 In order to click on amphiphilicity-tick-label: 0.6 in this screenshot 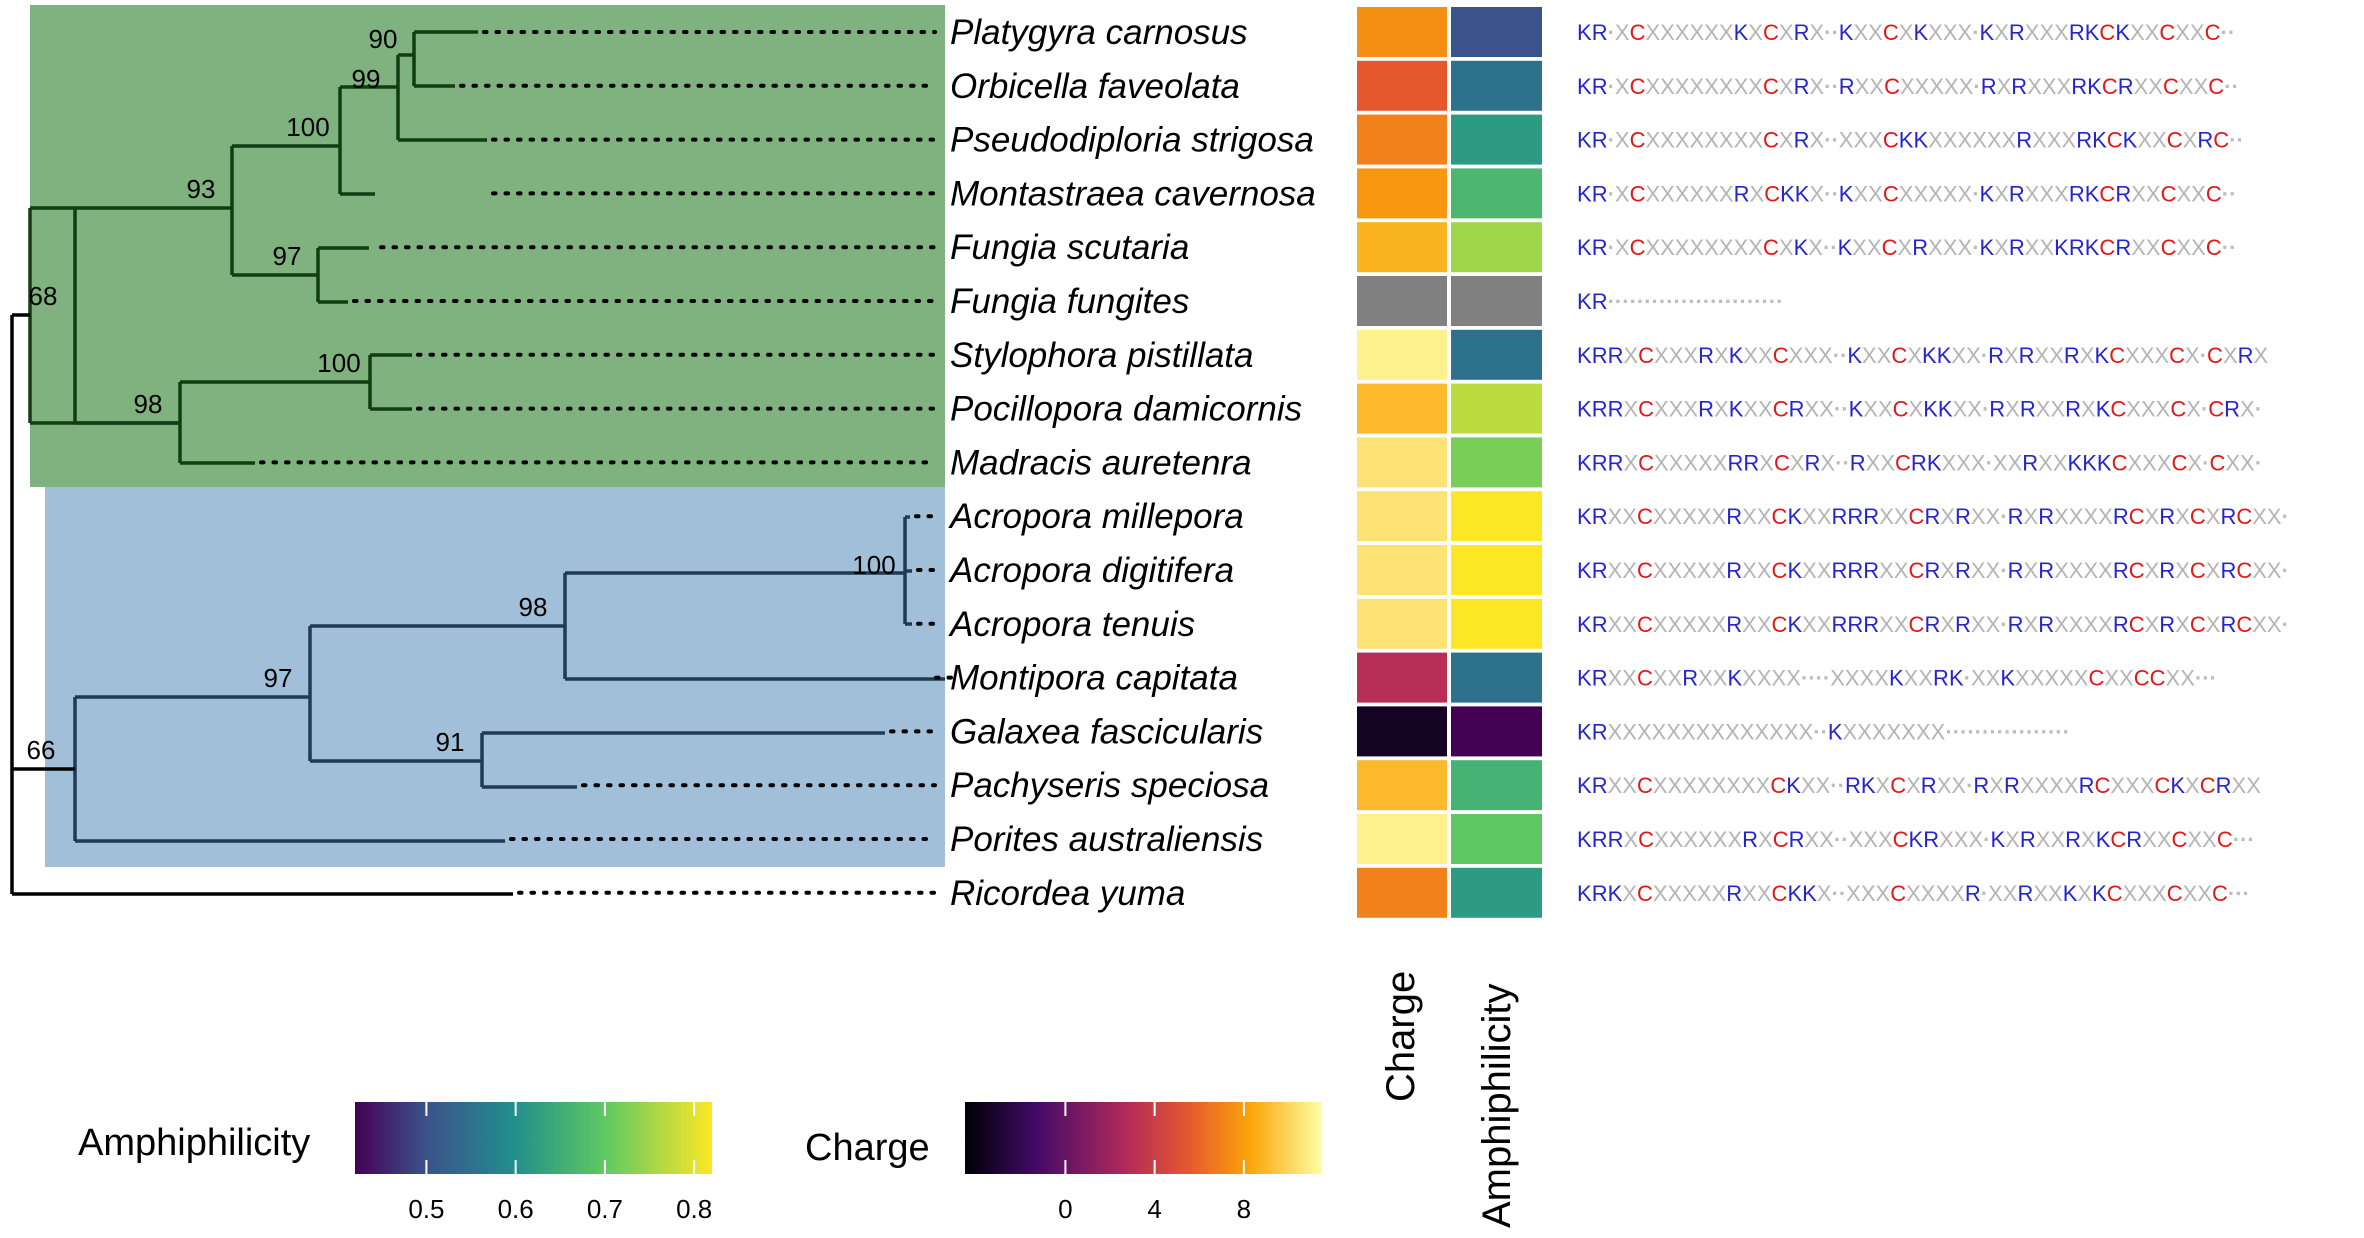, I will do `click(516, 1209)`.